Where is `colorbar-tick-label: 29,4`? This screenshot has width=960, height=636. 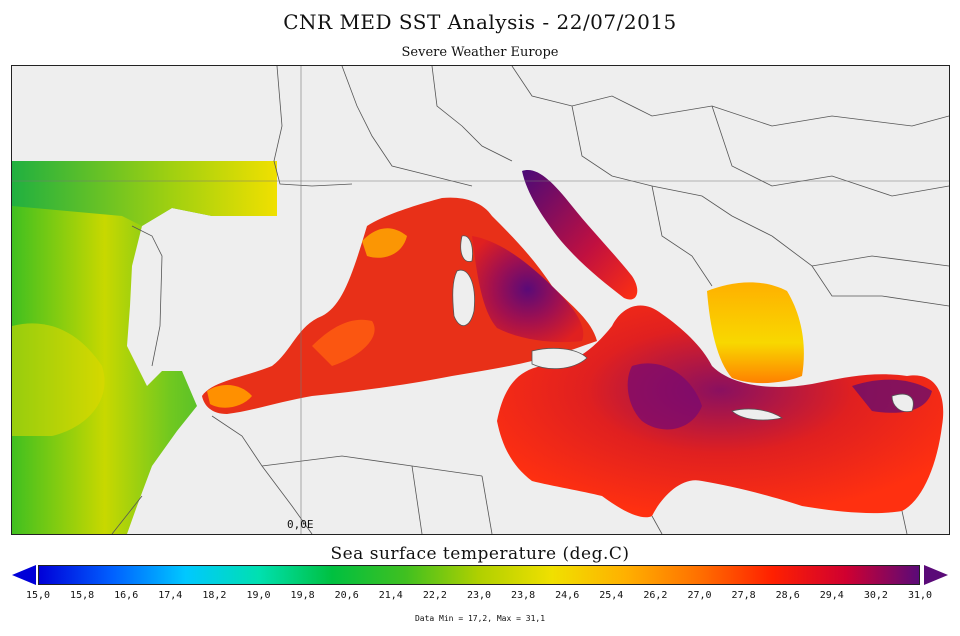
colorbar-tick-label: 29,4 is located at coordinates (831, 595).